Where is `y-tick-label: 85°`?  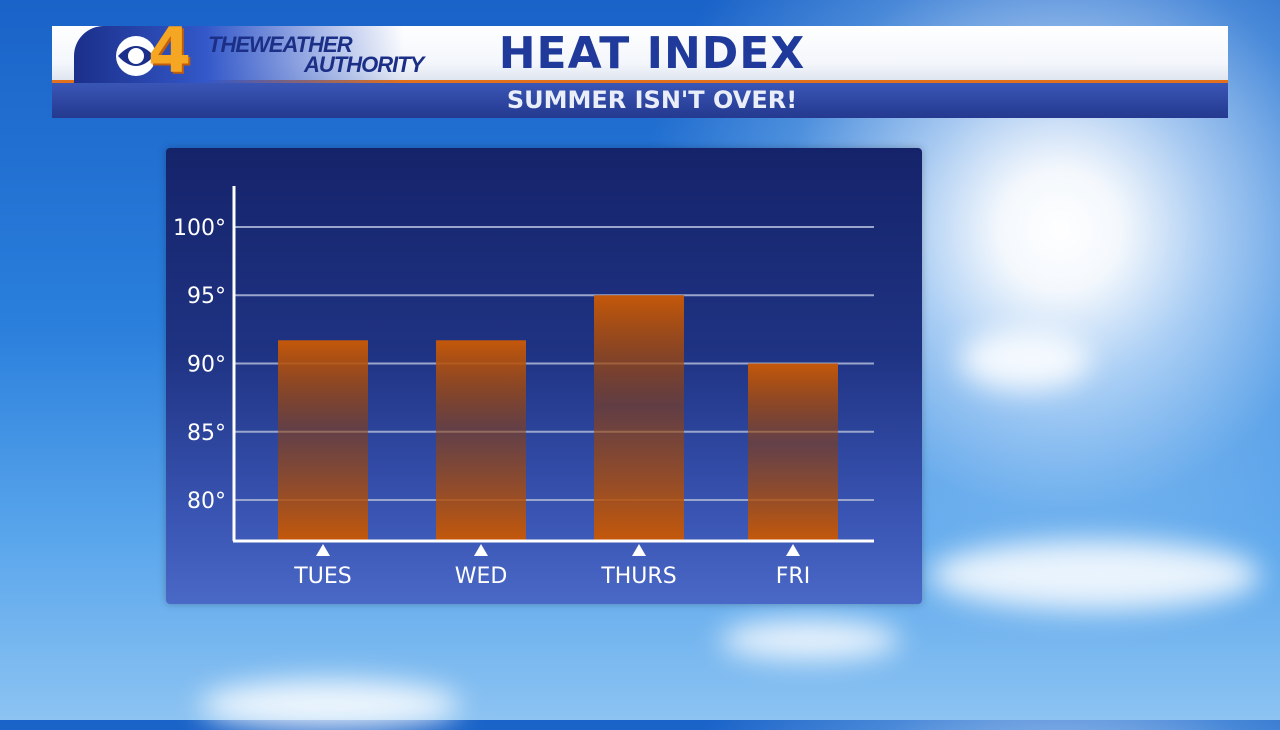
y-tick-label: 85° is located at coordinates (206, 433).